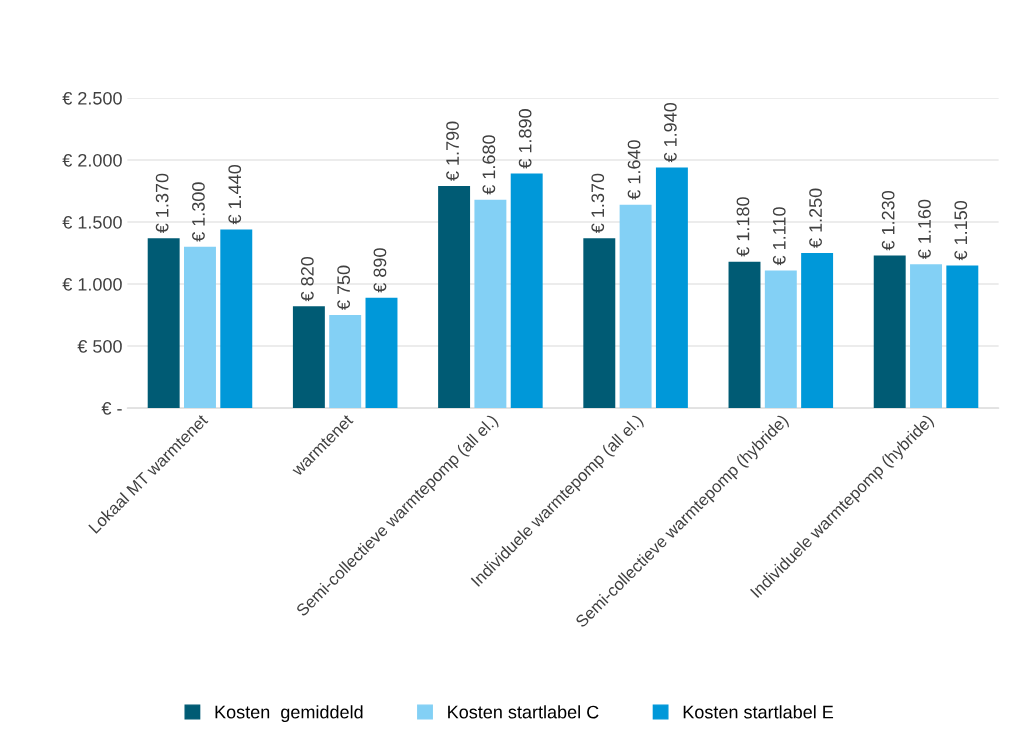 The width and height of the screenshot is (1019, 742). What do you see at coordinates (289, 714) in the screenshot?
I see `legend-label: Kosten gemiddeld` at bounding box center [289, 714].